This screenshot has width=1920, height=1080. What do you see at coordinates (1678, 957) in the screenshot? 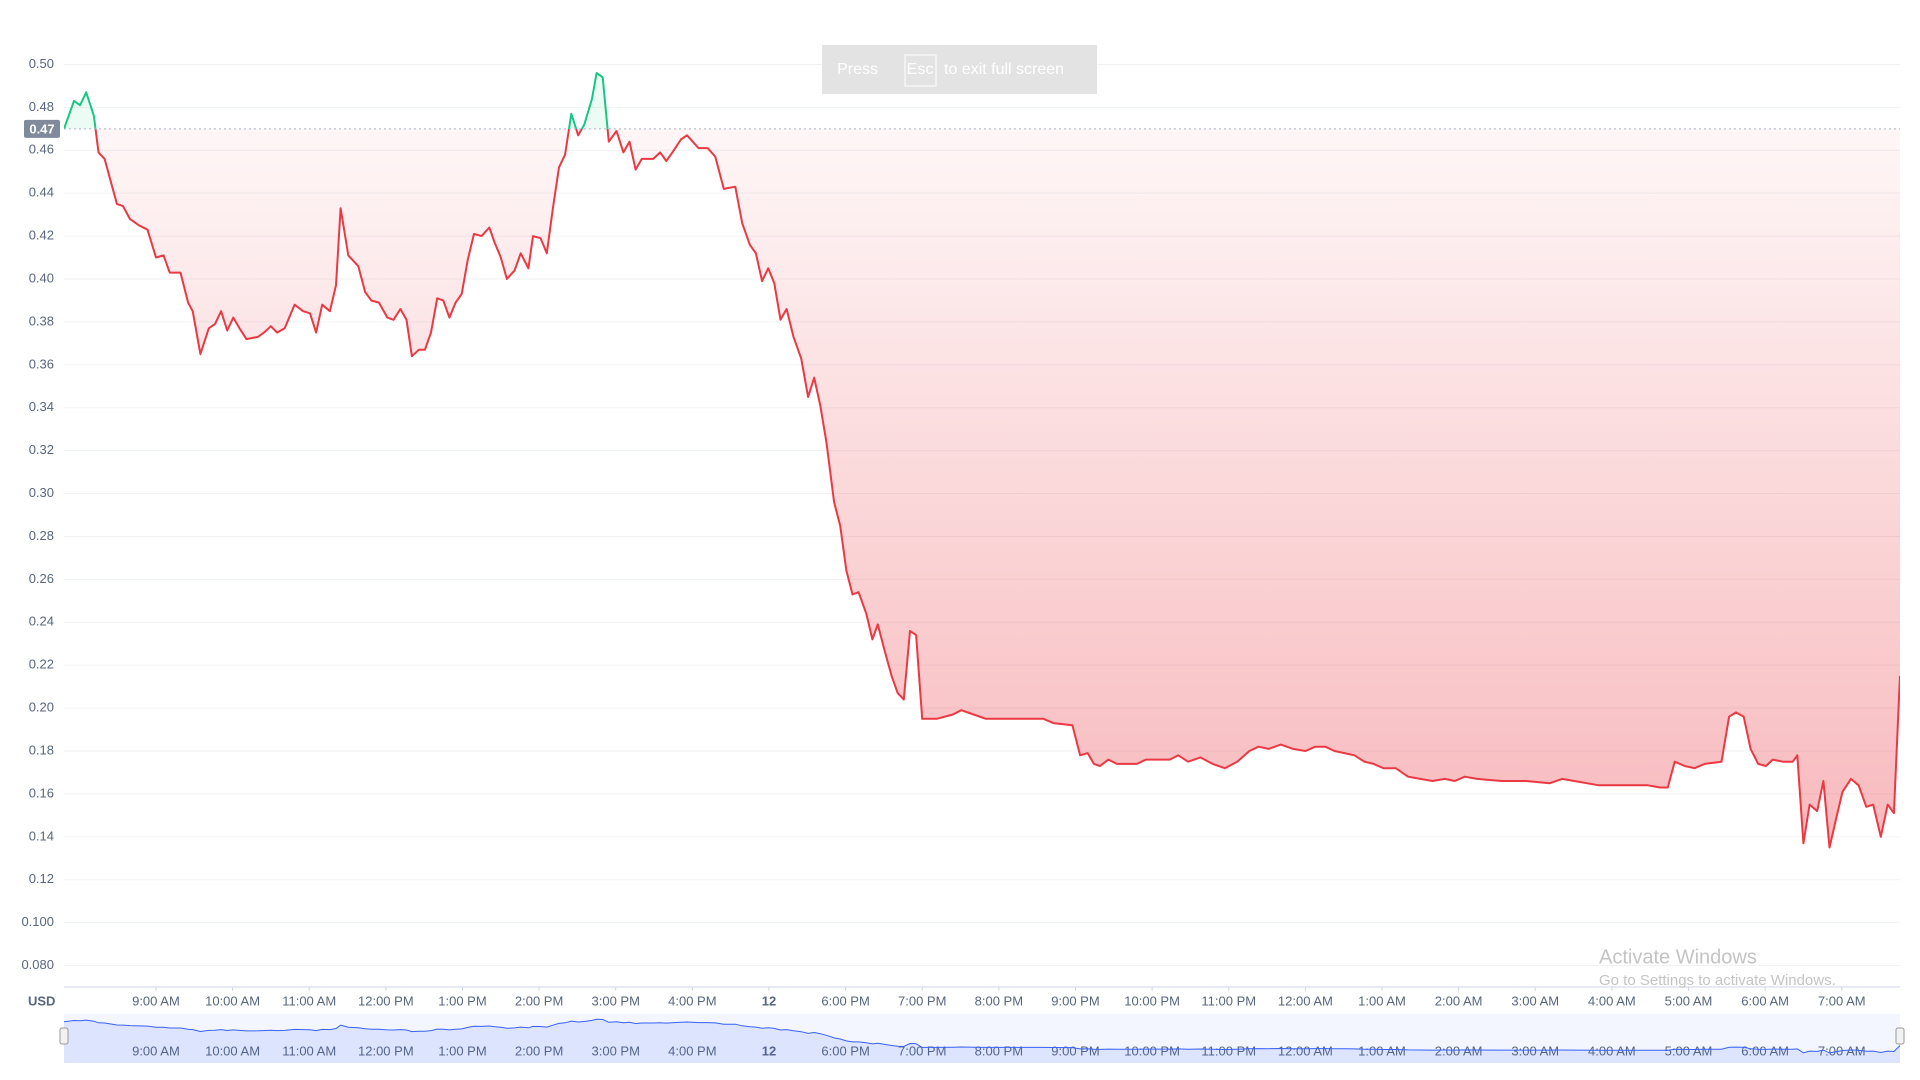
I see `watermark-title: Activate Windows` at bounding box center [1678, 957].